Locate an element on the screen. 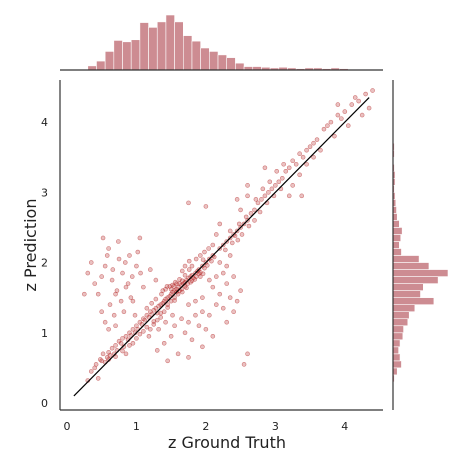 The image size is (463, 463). x-tick-label: 3 is located at coordinates (275, 426).